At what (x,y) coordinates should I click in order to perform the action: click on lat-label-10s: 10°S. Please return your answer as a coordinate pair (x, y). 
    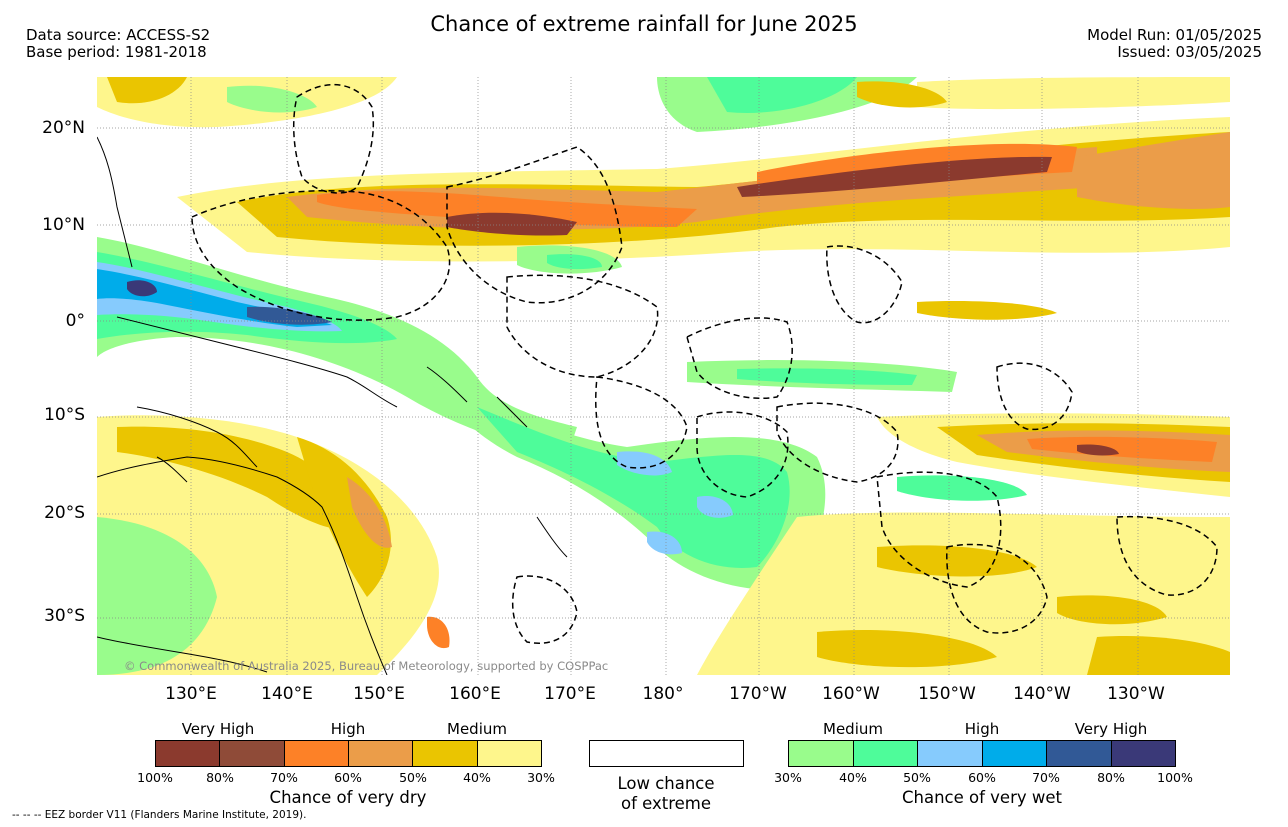
    Looking at the image, I should click on (64, 415).